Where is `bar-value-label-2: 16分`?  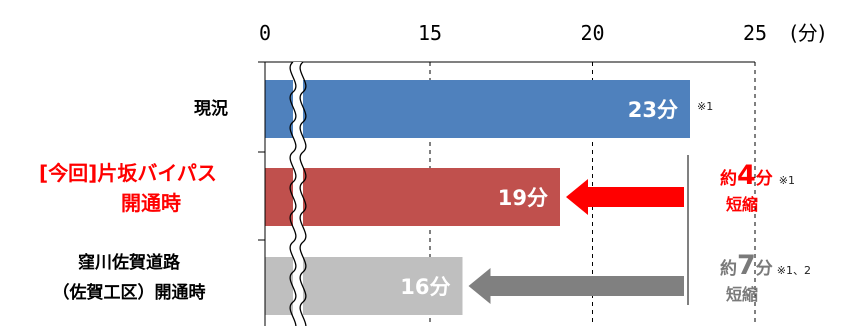 bar-value-label-2: 16分 is located at coordinates (425, 287).